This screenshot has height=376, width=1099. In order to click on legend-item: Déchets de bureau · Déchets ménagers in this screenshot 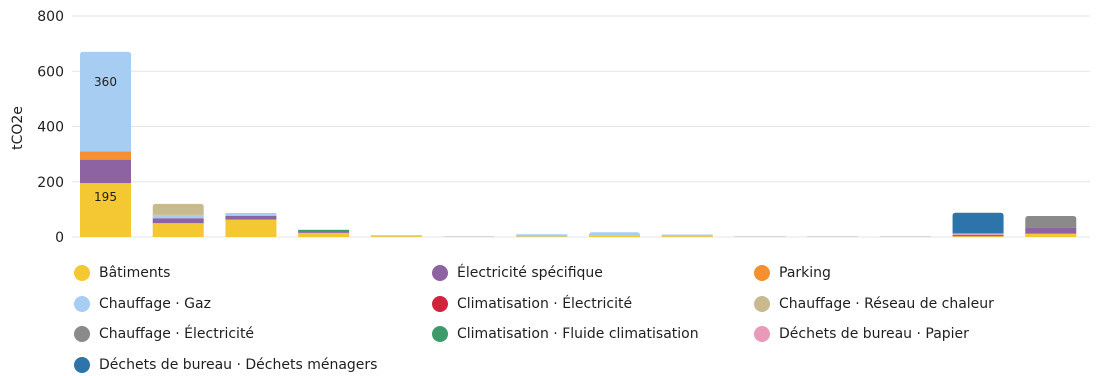, I will do `click(225, 365)`.